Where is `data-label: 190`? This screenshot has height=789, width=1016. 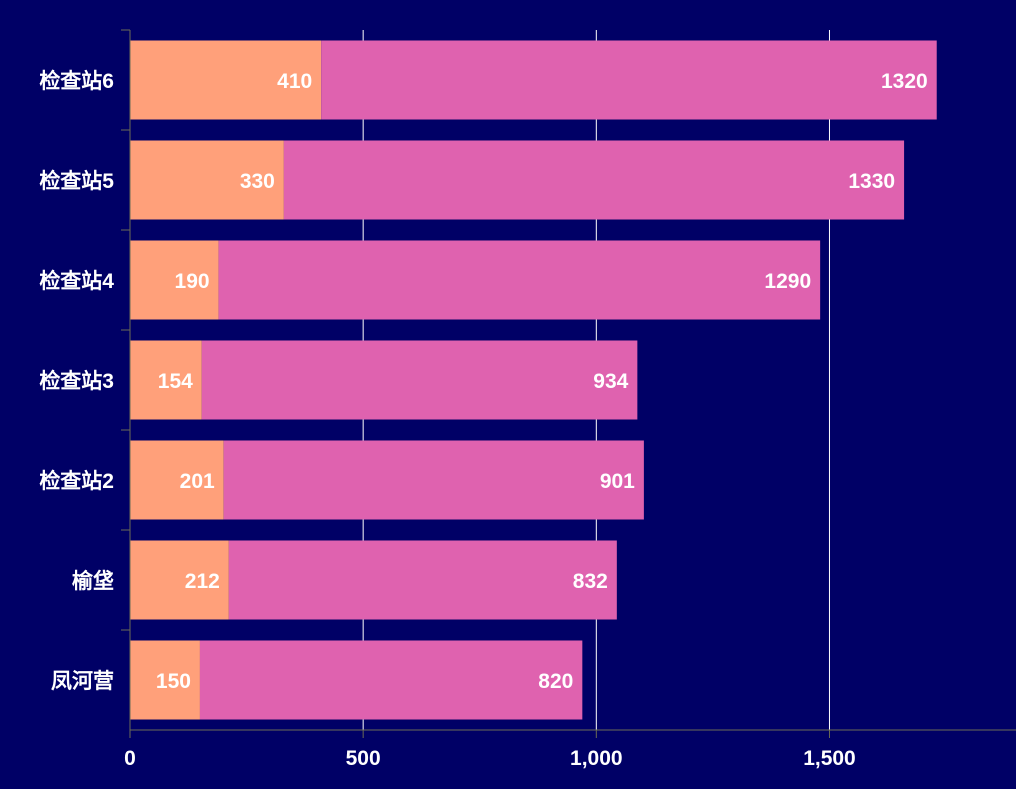 data-label: 190 is located at coordinates (192, 281).